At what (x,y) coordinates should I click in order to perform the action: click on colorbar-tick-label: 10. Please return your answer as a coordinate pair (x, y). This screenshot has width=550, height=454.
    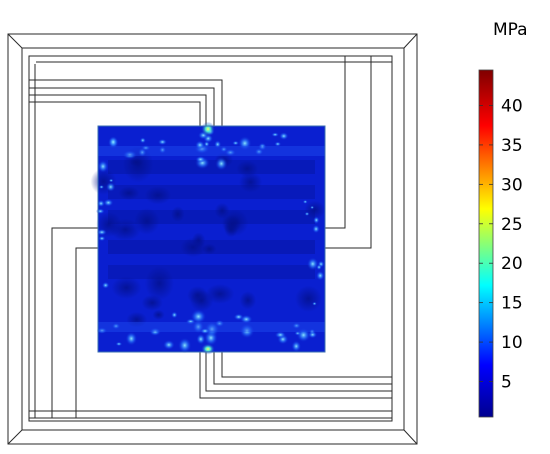
    Looking at the image, I should click on (512, 343).